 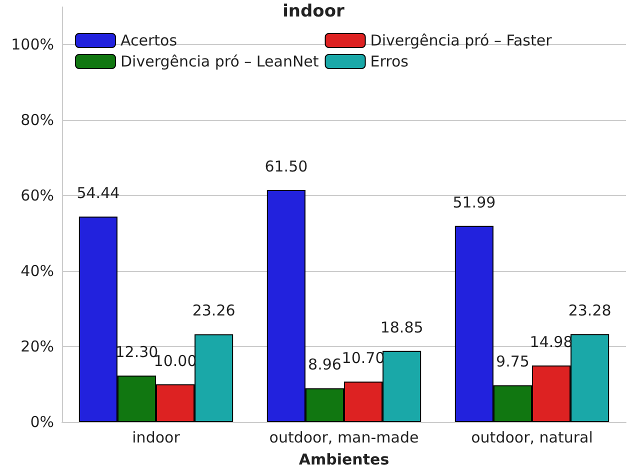 I want to click on x-tick-label: outdoor, man-made, so click(x=344, y=437).